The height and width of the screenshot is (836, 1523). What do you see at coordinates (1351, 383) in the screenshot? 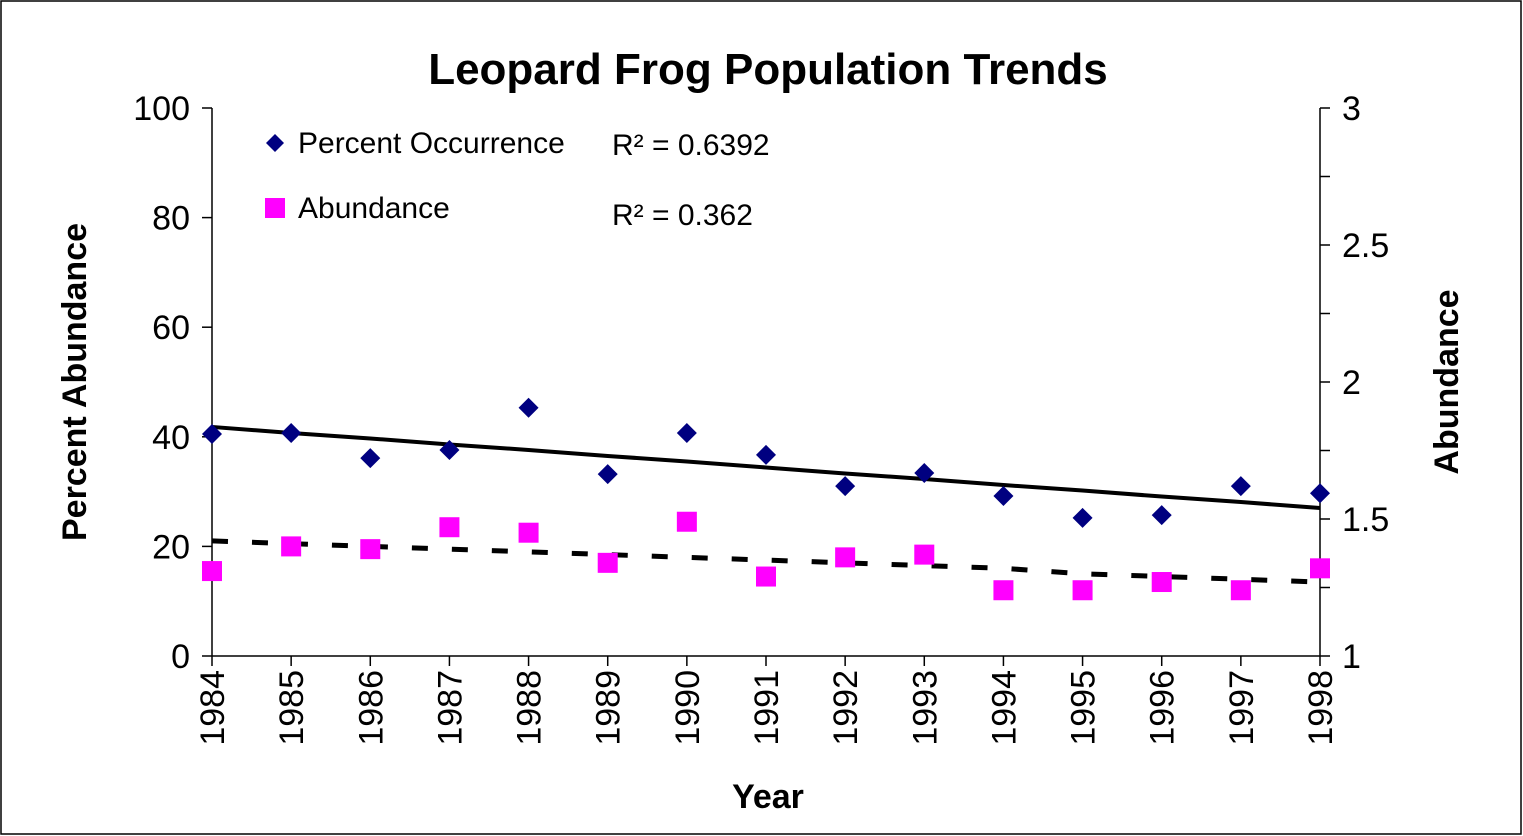
I see `y2-tick-label: 2` at bounding box center [1351, 383].